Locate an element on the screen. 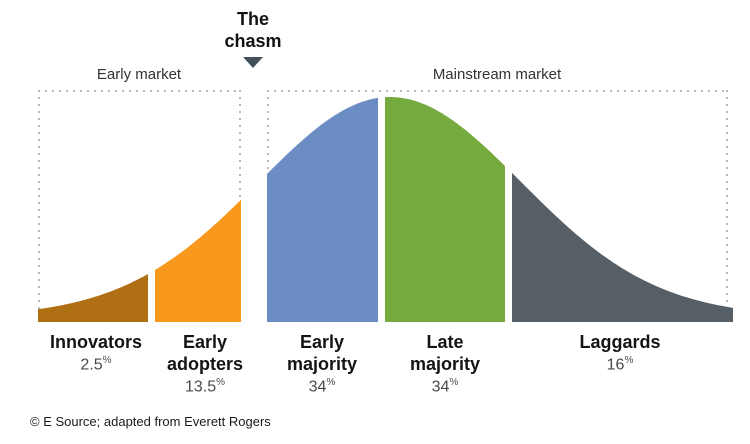 The height and width of the screenshot is (444, 750). segment-name: Laggards is located at coordinates (620, 342).